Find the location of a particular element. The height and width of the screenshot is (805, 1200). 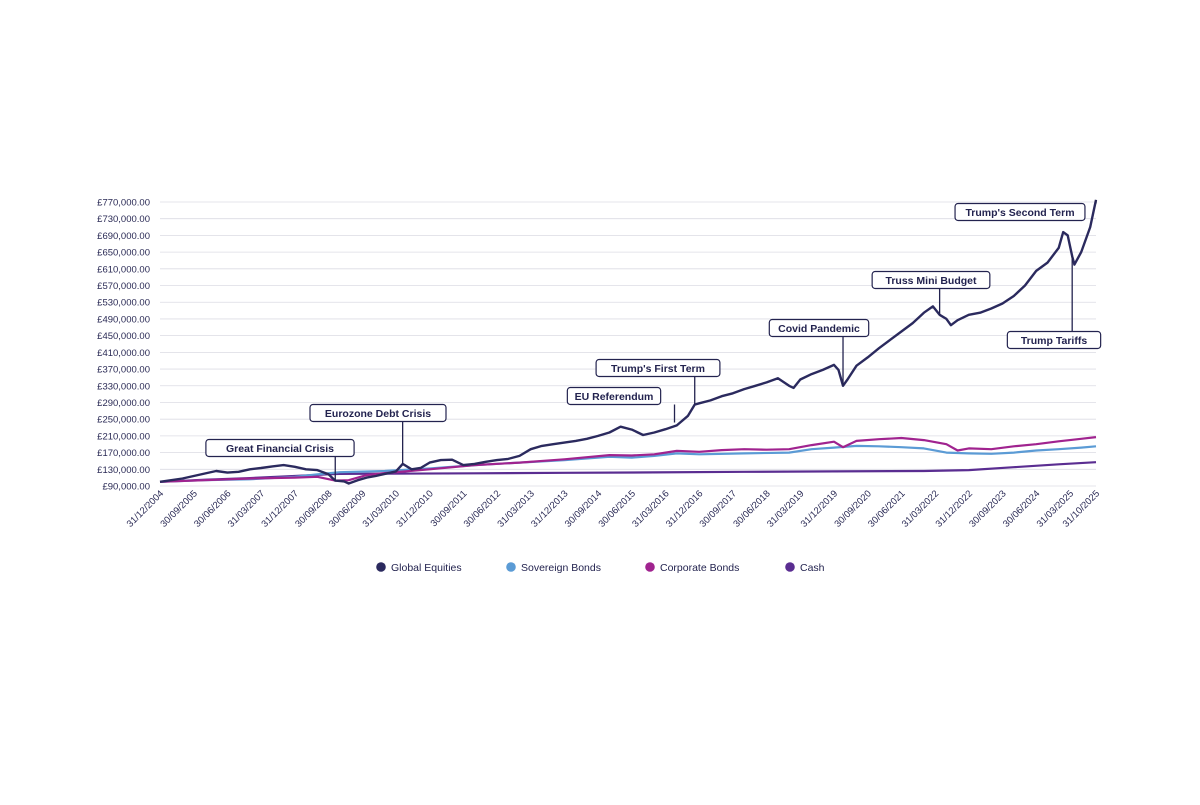

y-tick-label: £450,000.00 is located at coordinates (123, 336).